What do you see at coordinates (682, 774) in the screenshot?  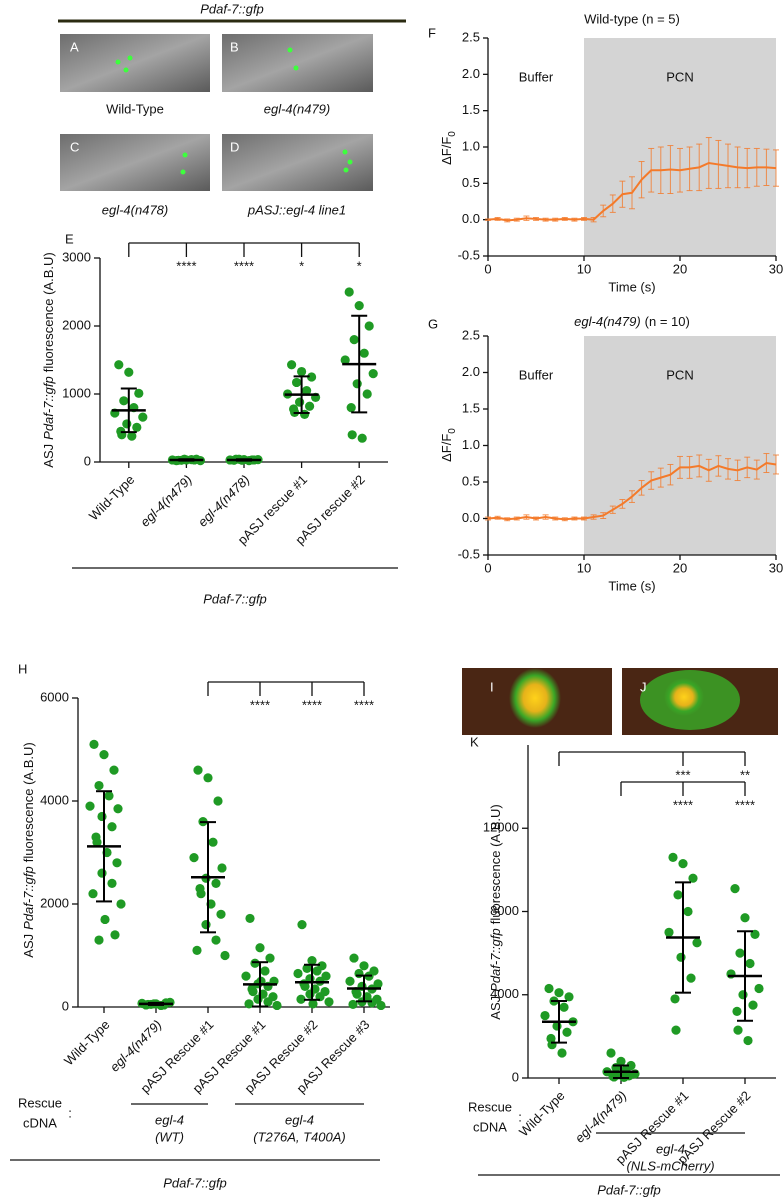 I see `sig-label: ***` at bounding box center [682, 774].